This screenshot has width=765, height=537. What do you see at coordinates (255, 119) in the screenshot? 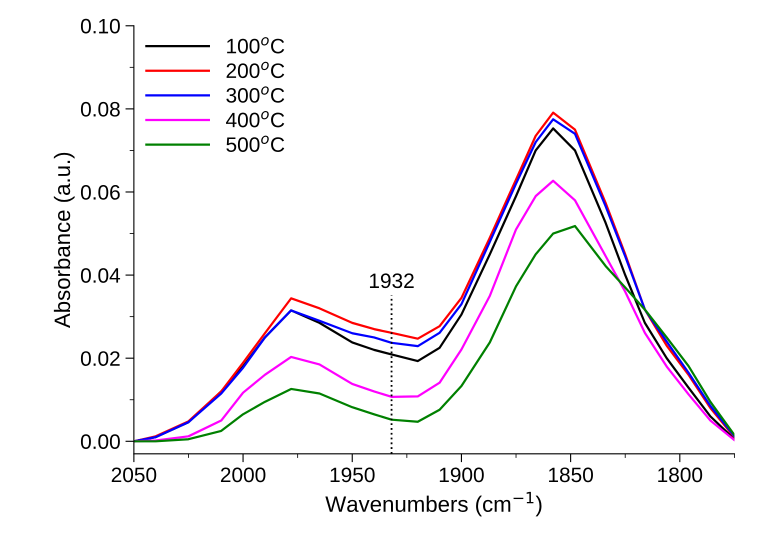
I see `legend-label: 400$^{o}$C` at bounding box center [255, 119].